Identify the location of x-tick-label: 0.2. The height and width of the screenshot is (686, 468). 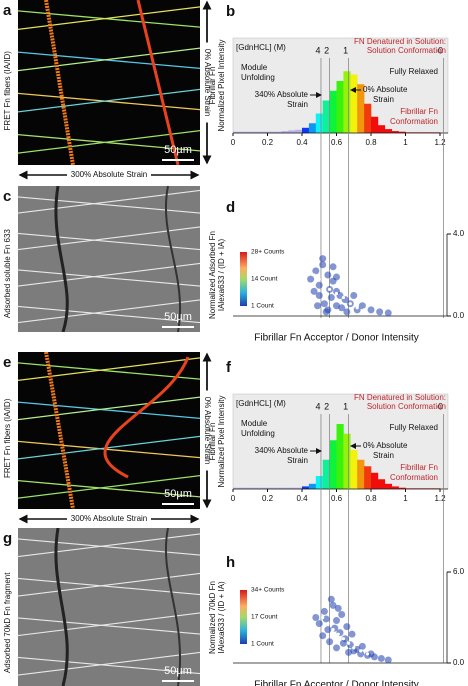
(268, 142).